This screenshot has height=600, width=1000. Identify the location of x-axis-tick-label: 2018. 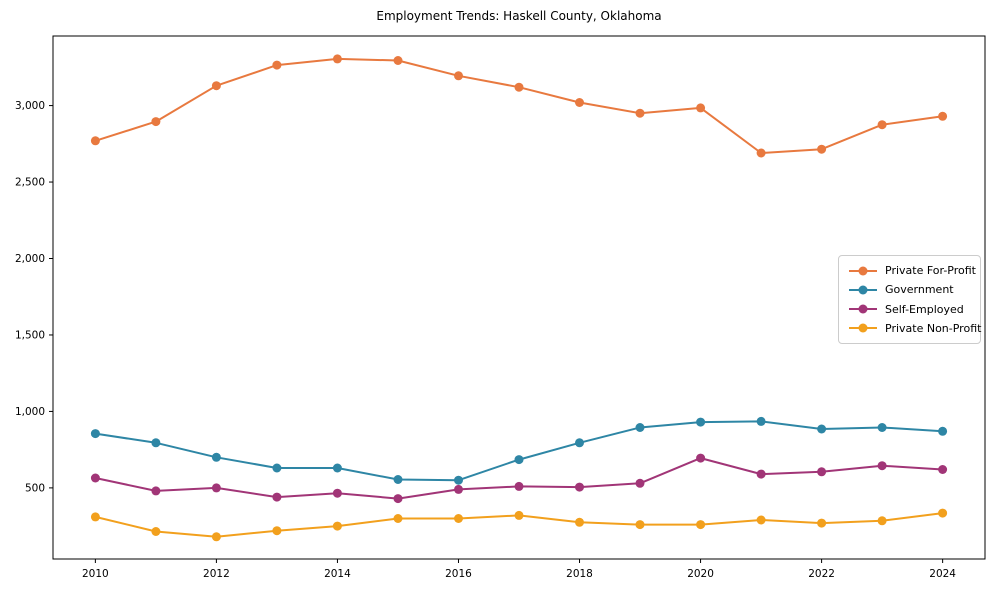
(579, 574).